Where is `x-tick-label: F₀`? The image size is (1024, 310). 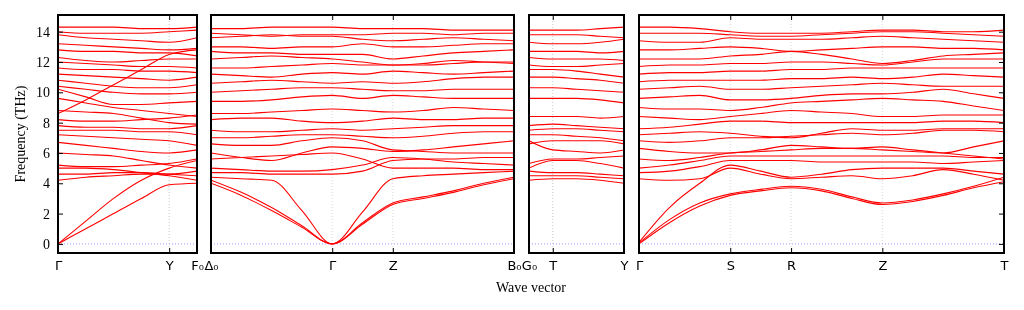 x-tick-label: F₀ is located at coordinates (197, 266).